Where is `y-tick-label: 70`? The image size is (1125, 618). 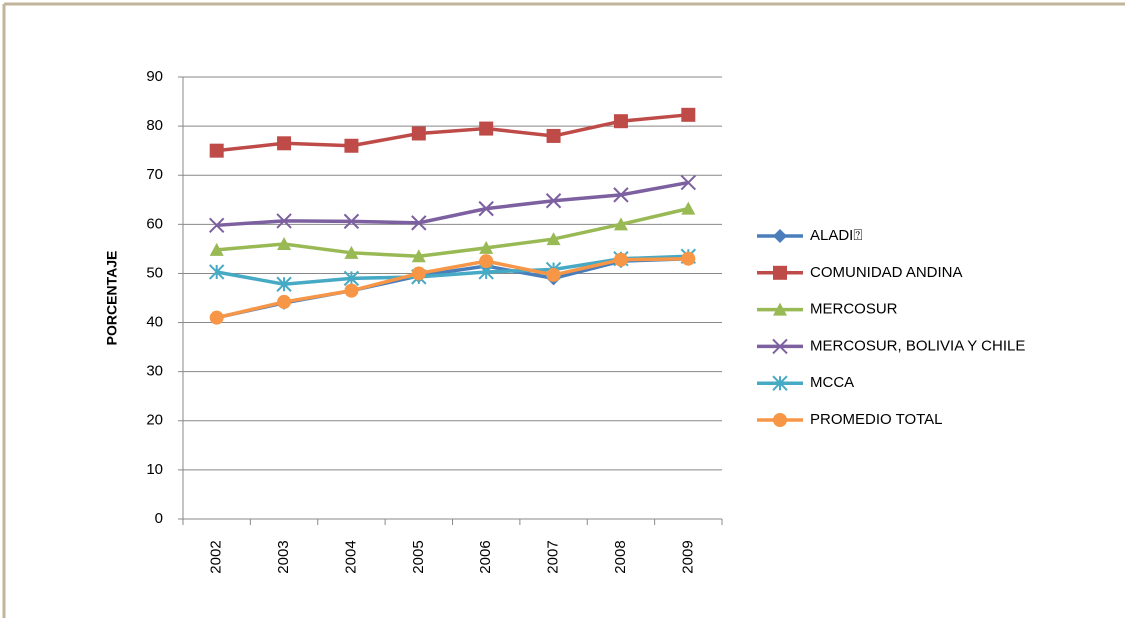
y-tick-label: 70 is located at coordinates (154, 174).